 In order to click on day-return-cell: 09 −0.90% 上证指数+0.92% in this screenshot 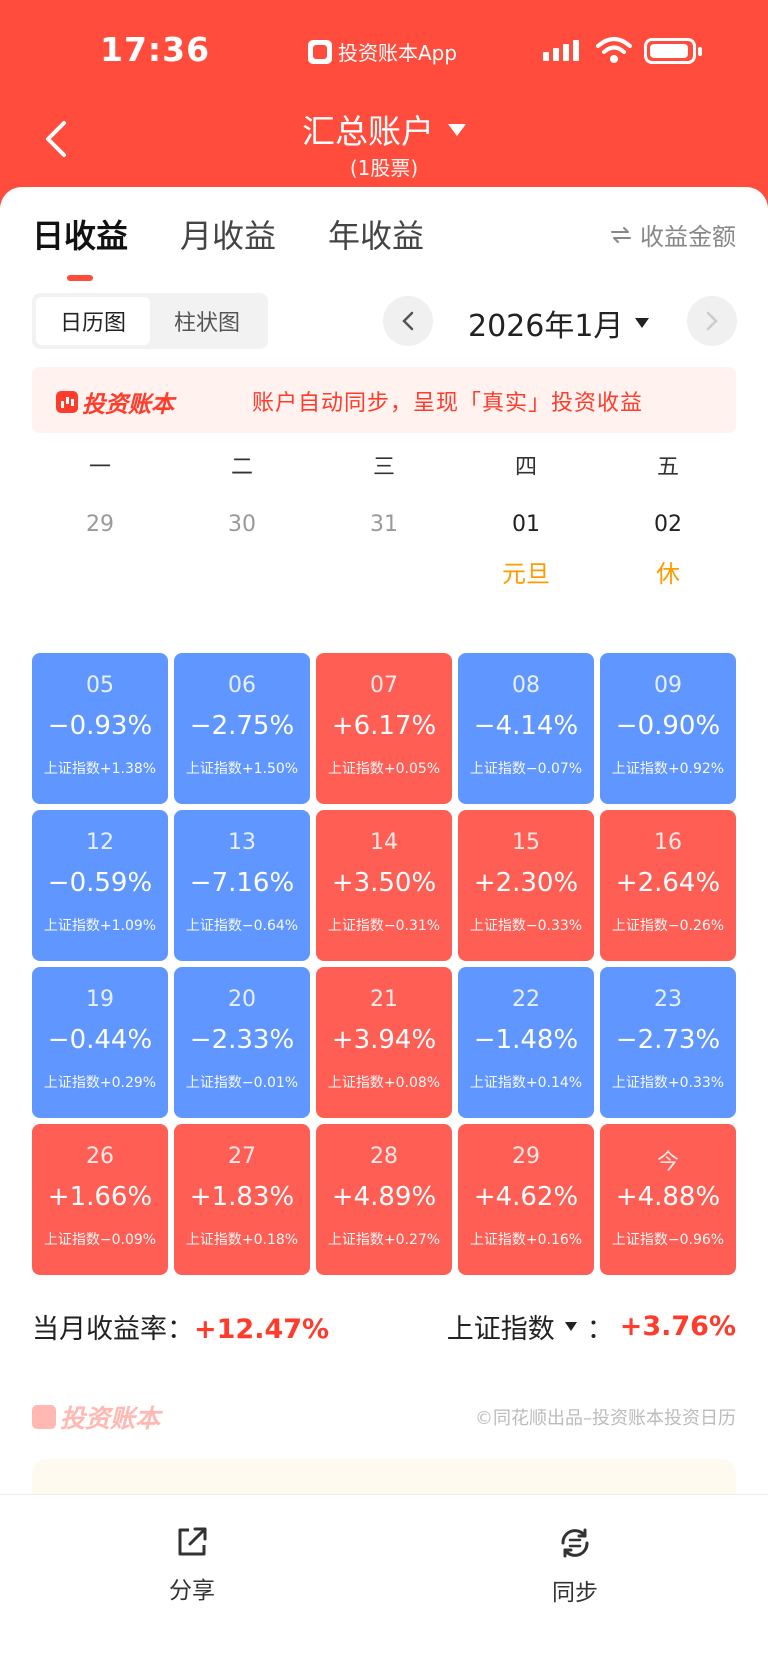, I will do `click(668, 728)`.